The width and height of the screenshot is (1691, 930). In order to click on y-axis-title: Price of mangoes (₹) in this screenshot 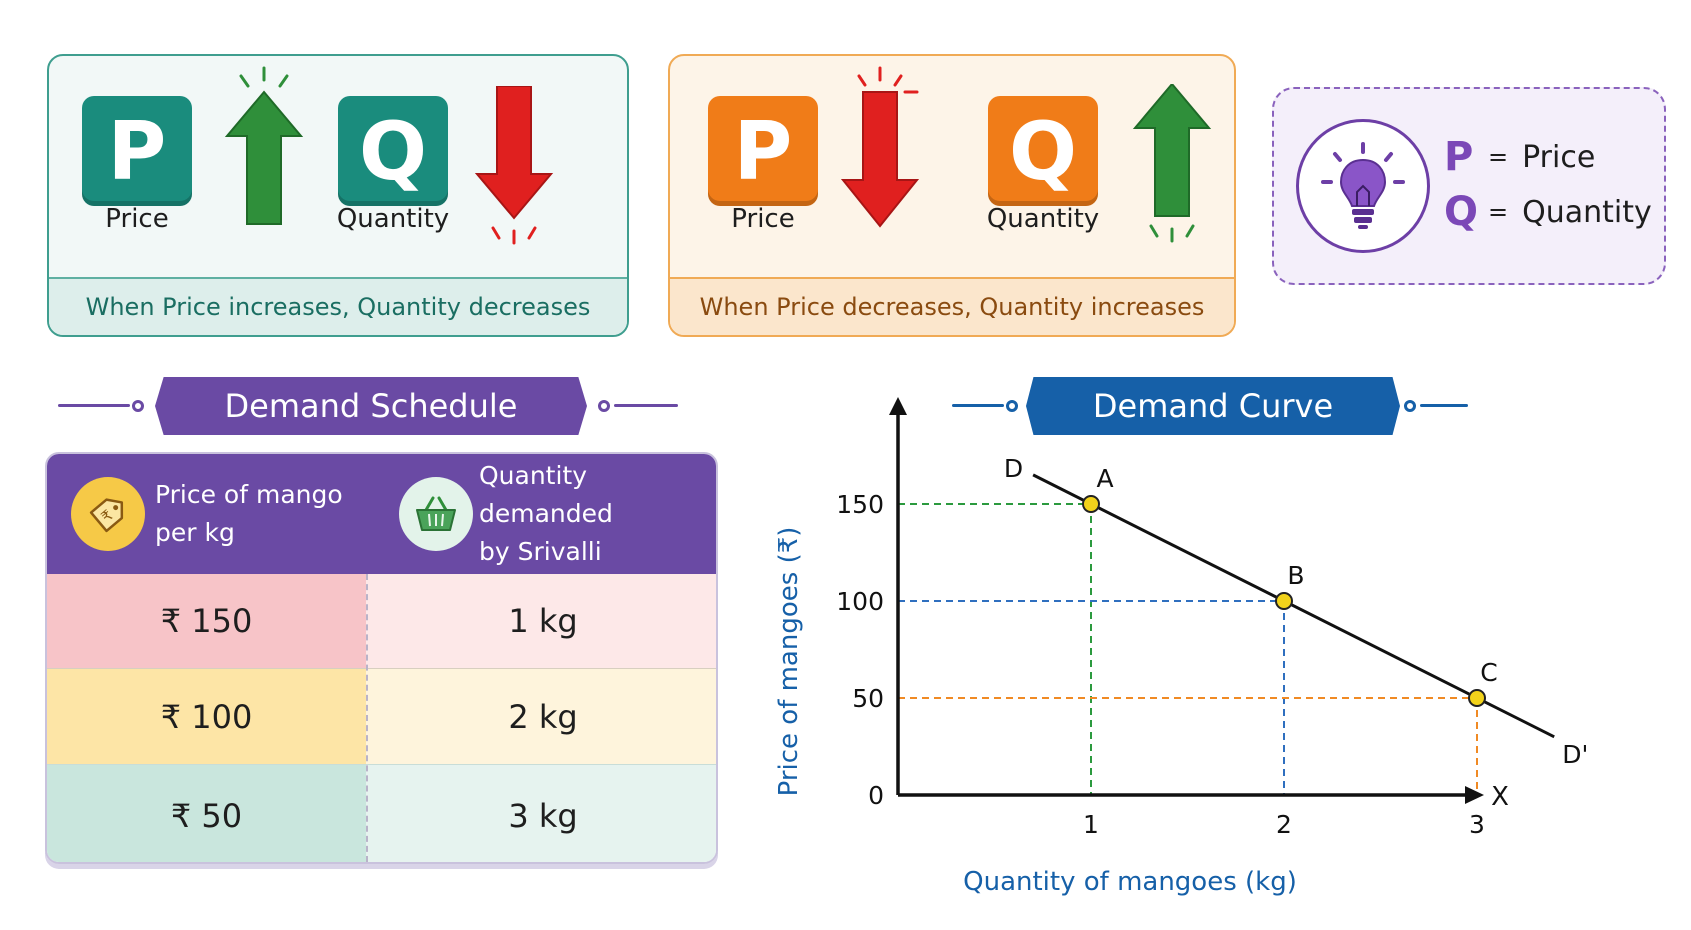, I will do `click(789, 662)`.